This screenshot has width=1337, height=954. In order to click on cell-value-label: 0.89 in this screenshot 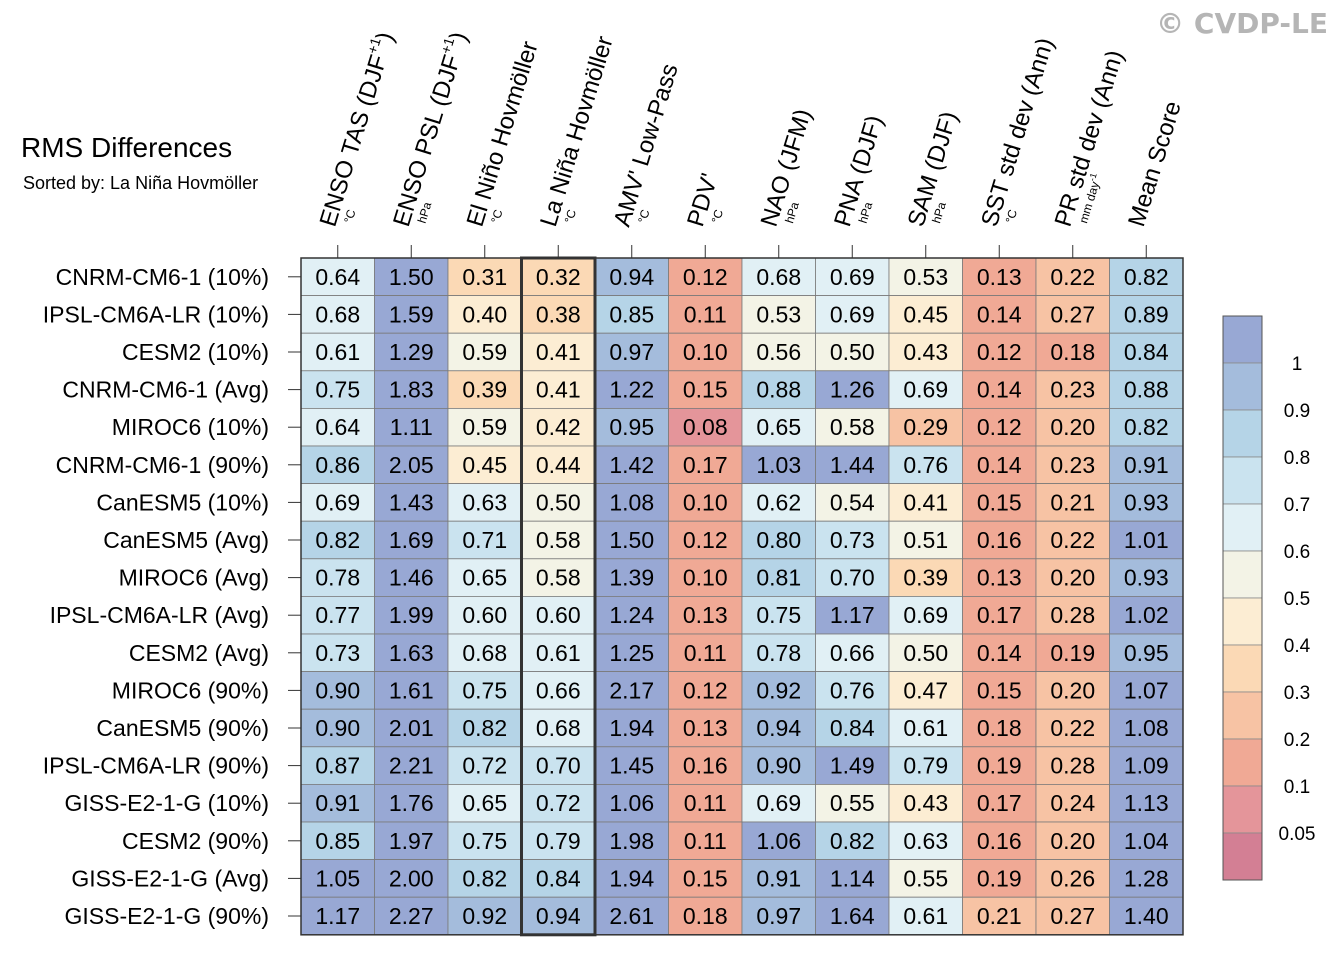, I will do `click(1146, 314)`.